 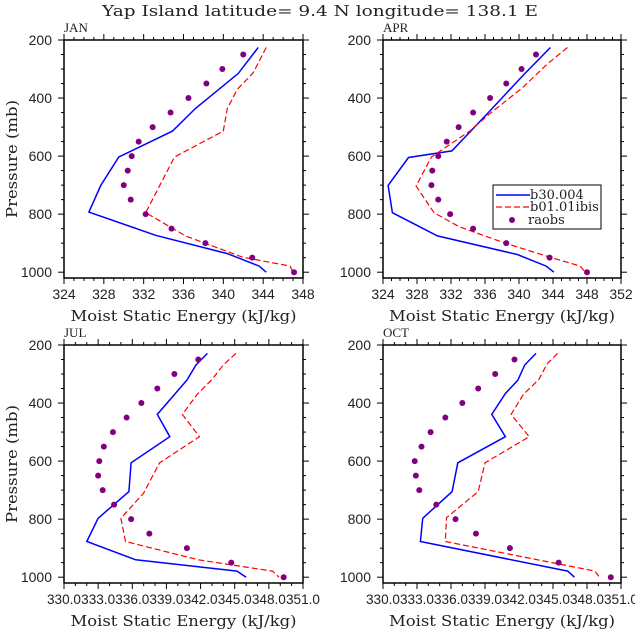 I want to click on x-tick-label: 339.0, so click(x=166, y=599).